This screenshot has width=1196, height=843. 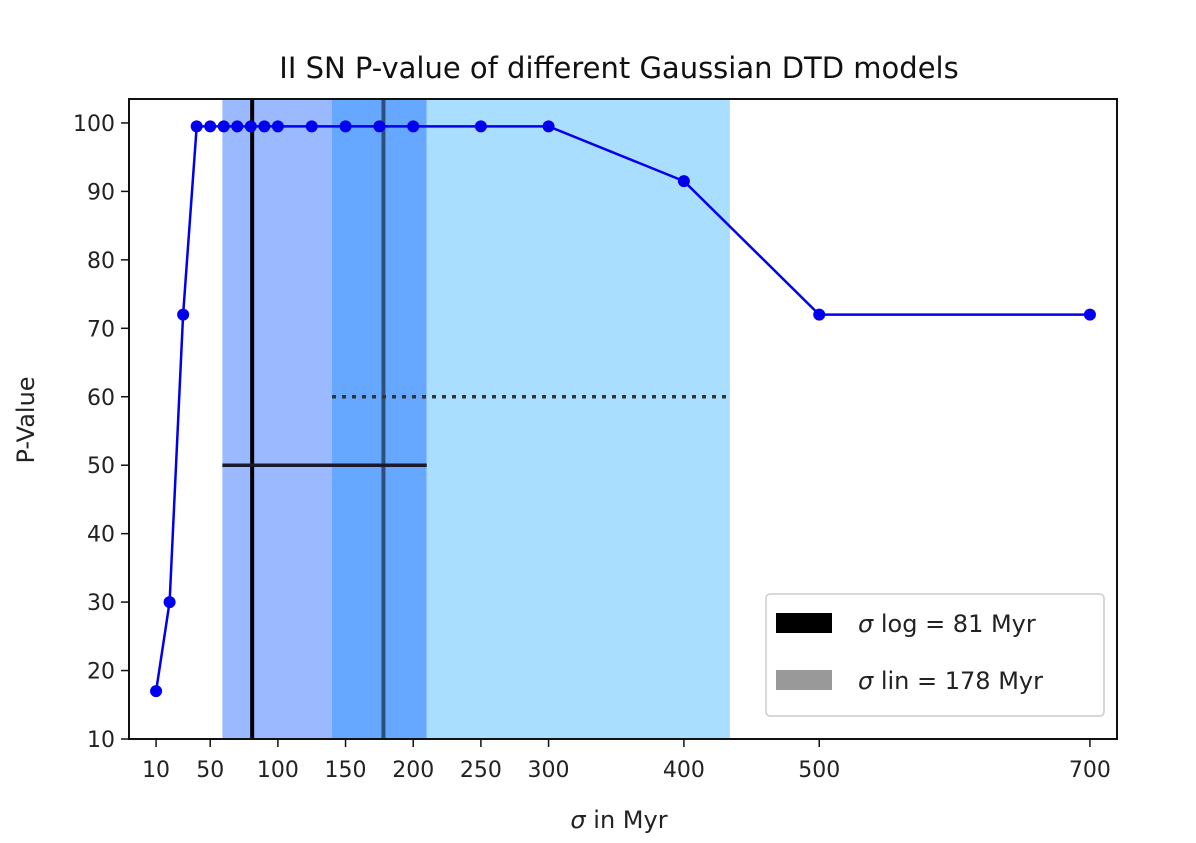 What do you see at coordinates (26, 419) in the screenshot?
I see `y-axis-title: P-Value` at bounding box center [26, 419].